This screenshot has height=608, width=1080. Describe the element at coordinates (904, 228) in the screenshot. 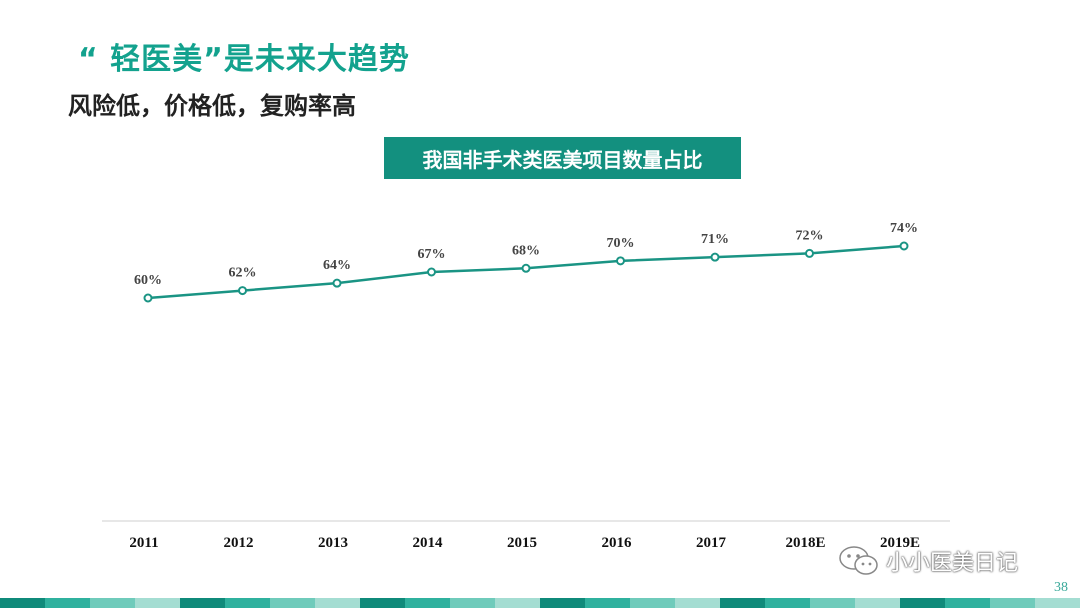

I see `data-label: 74%` at that location.